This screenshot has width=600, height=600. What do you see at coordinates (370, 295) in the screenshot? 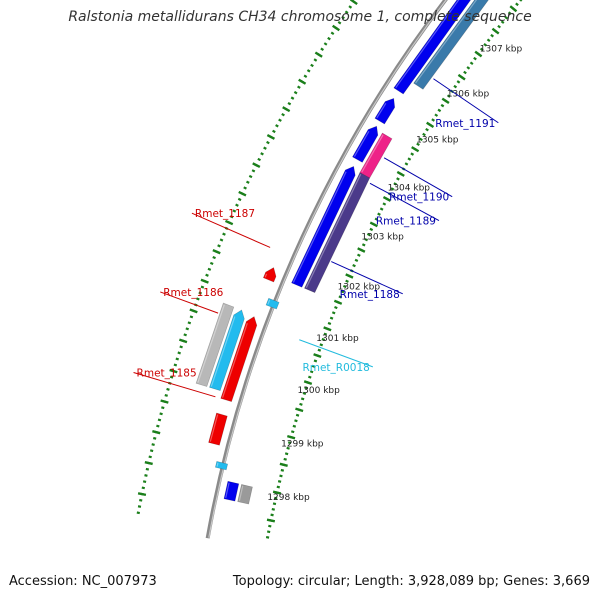
I see `gene-label: Rmet_1188` at bounding box center [370, 295].